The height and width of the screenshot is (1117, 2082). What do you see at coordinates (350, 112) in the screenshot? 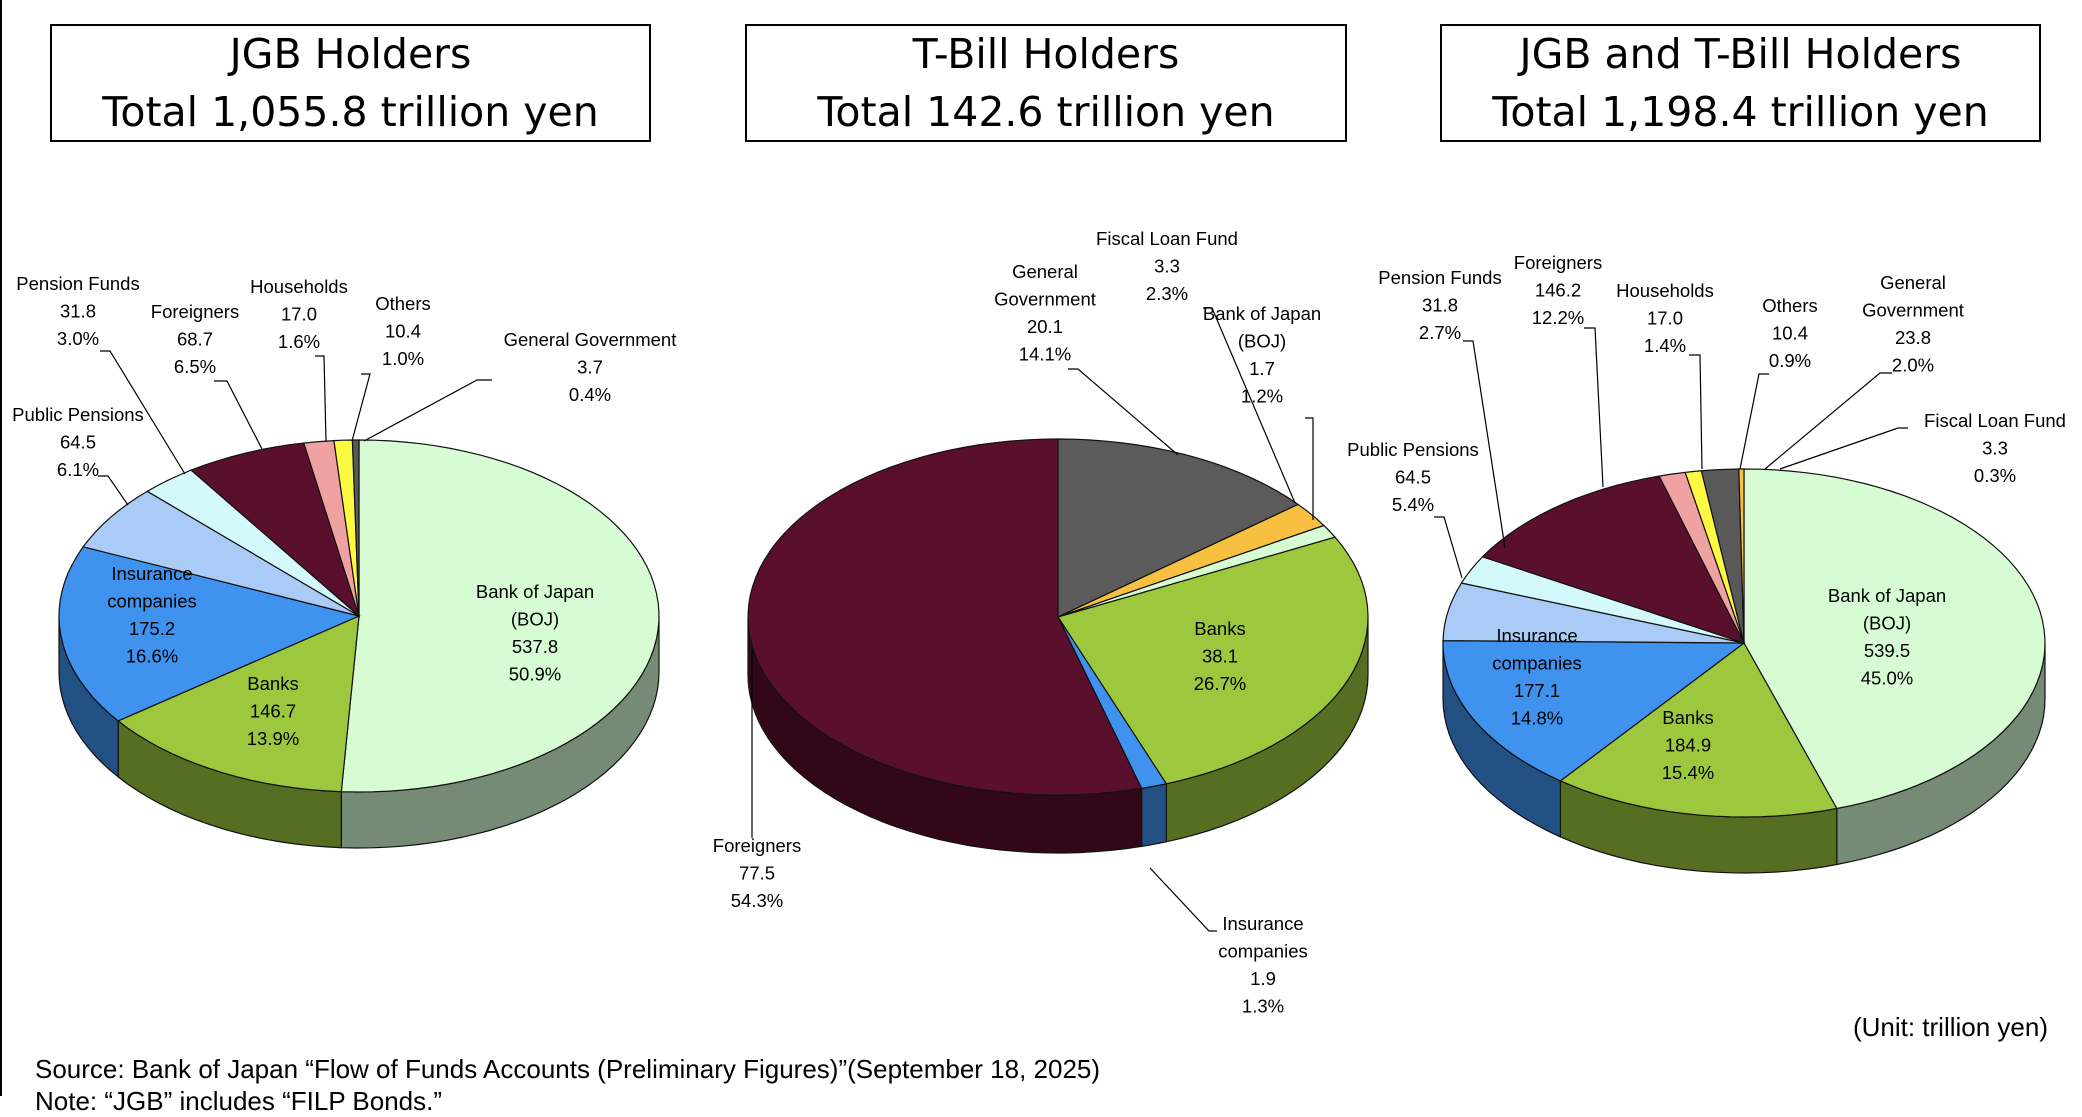
I see `chart-subtitle: Total 1,055.8 trillion yen` at bounding box center [350, 112].